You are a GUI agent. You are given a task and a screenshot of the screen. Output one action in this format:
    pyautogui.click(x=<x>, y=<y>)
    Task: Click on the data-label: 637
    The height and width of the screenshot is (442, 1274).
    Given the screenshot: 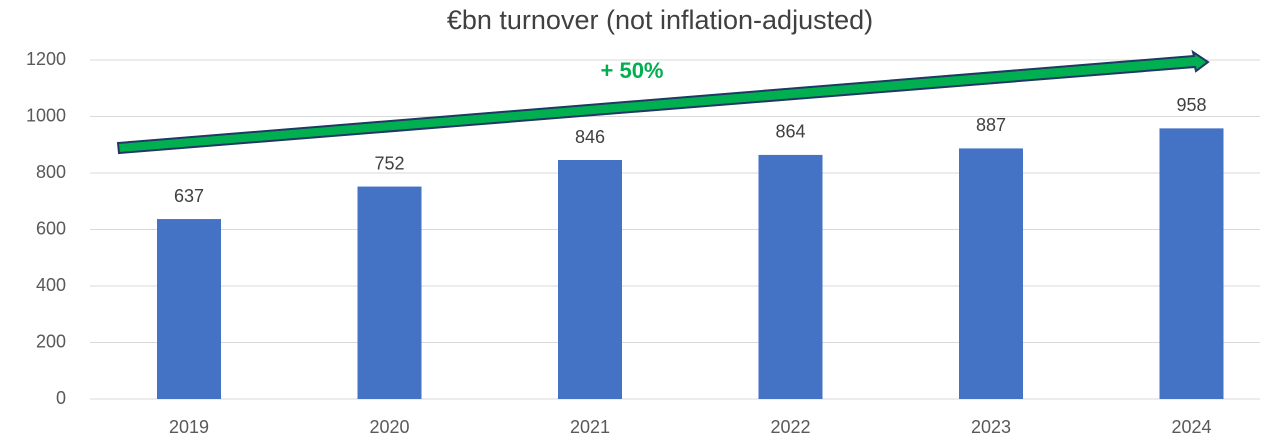 What is the action you would take?
    pyautogui.click(x=189, y=196)
    